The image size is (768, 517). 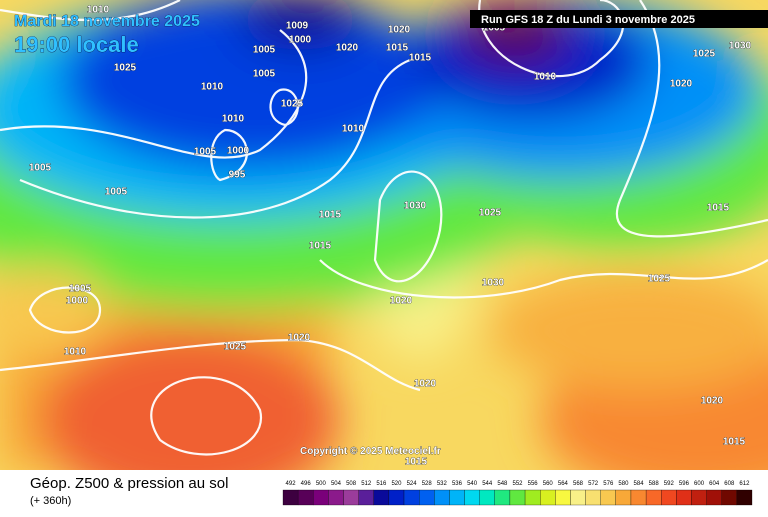 I want to click on footer-title: Géop. Z500 & pression au sol, so click(x=129, y=483).